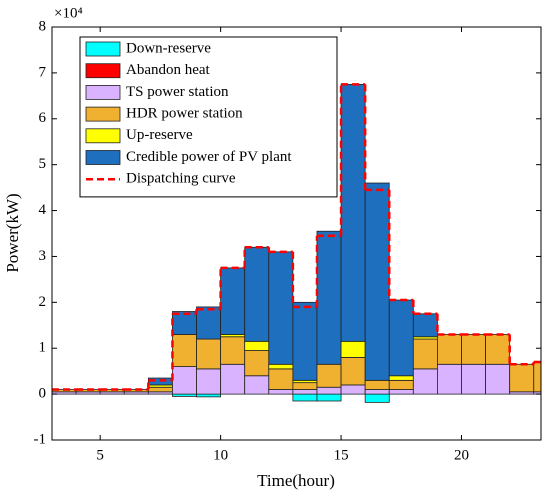 The height and width of the screenshot is (496, 550). I want to click on y-tick-label: 0, so click(43, 394).